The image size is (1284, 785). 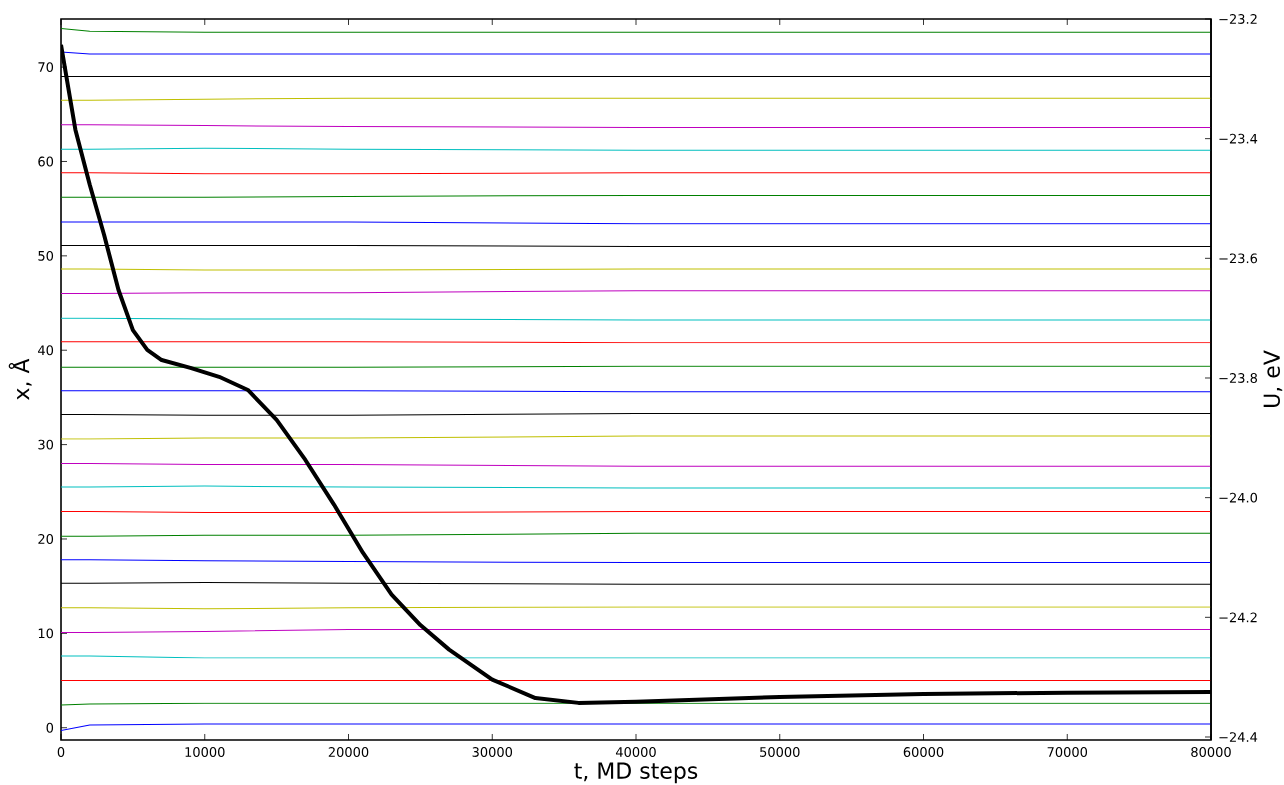 I want to click on y2-tick-label: −24.4, so click(x=1238, y=737).